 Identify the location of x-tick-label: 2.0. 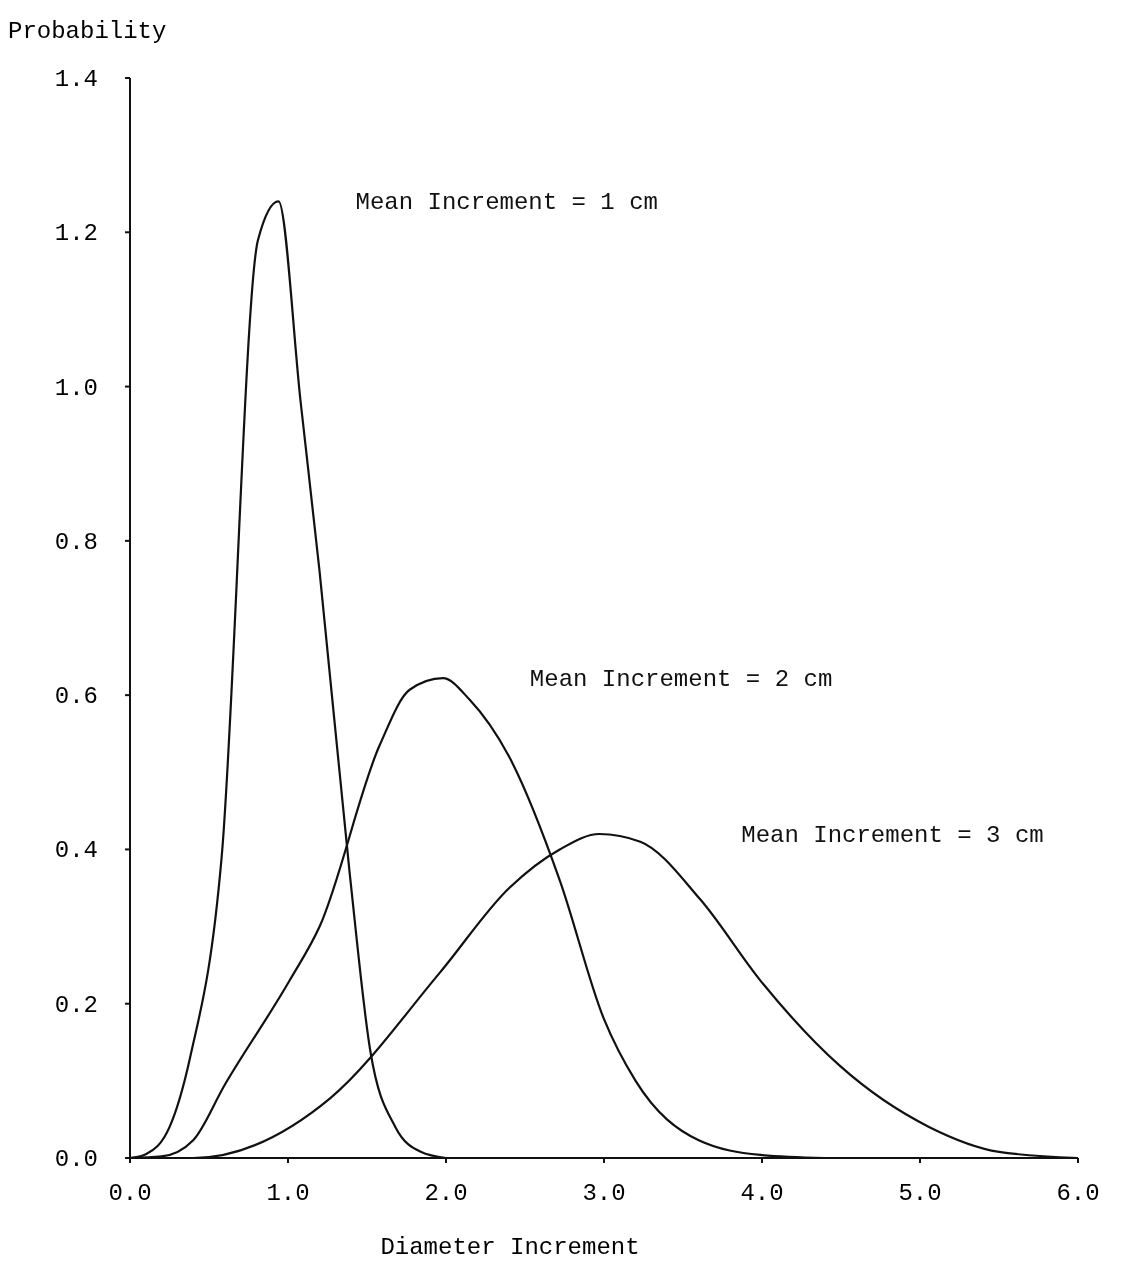
(446, 1193).